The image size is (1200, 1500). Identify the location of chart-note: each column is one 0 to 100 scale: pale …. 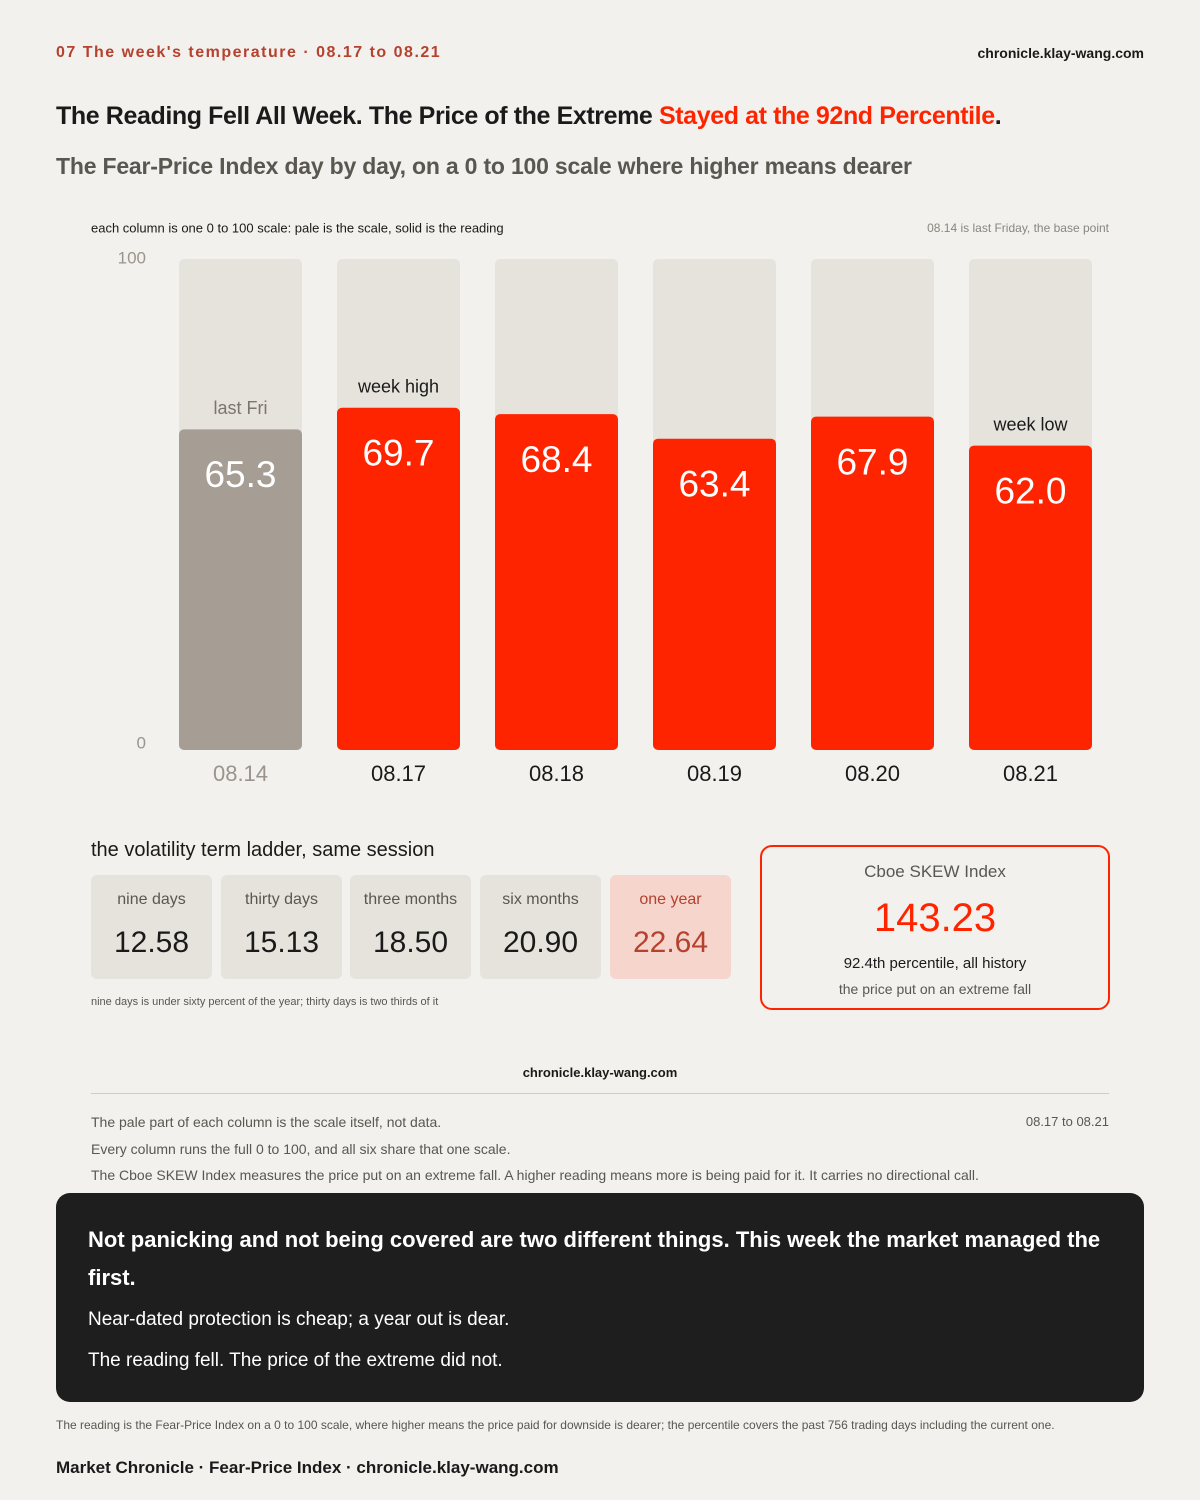
(297, 227).